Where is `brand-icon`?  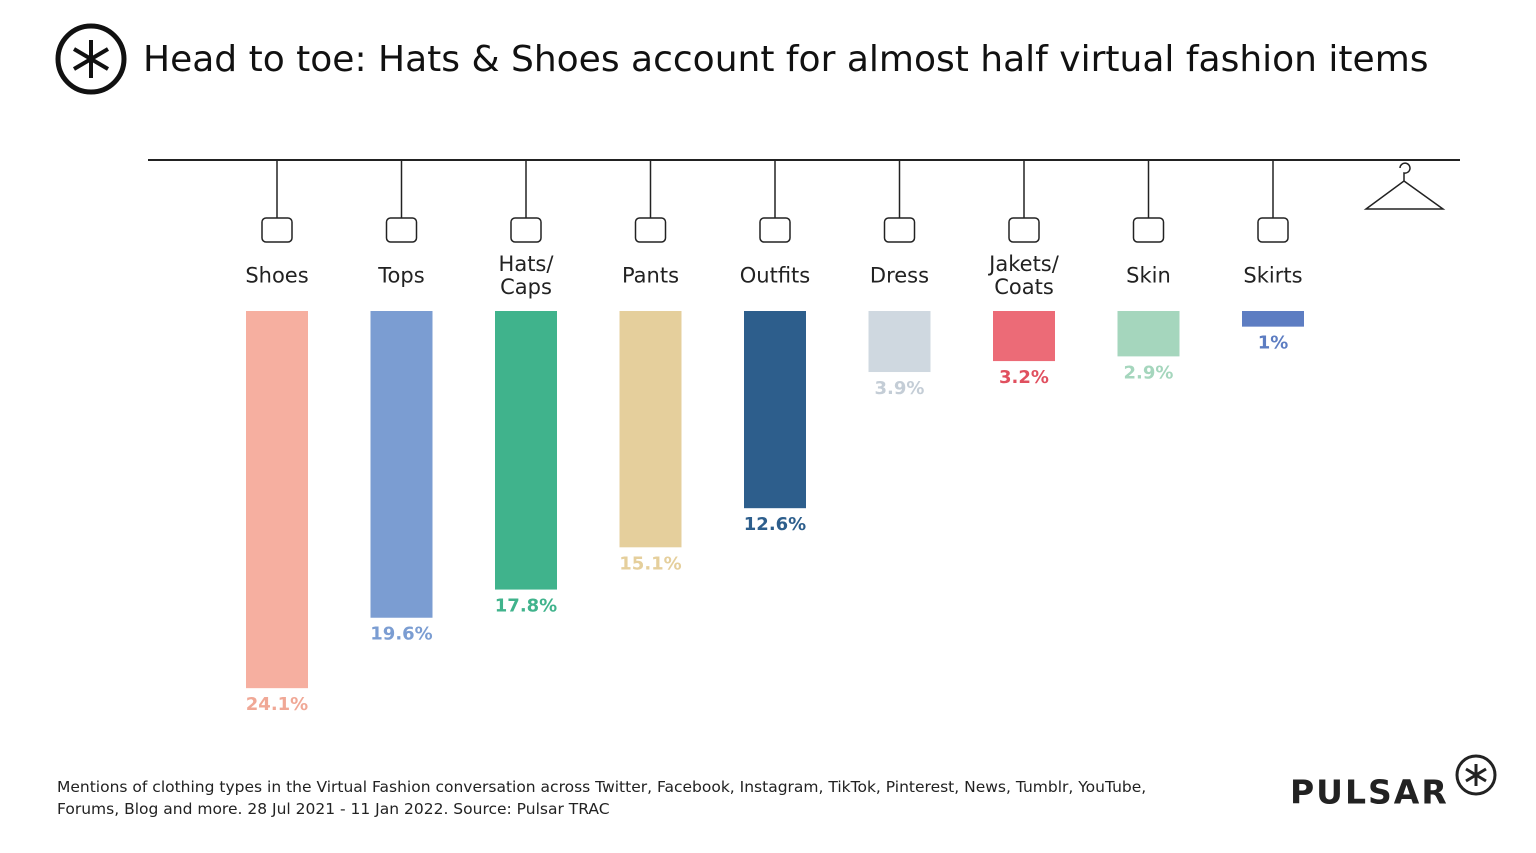
brand-icon is located at coordinates (1476, 775).